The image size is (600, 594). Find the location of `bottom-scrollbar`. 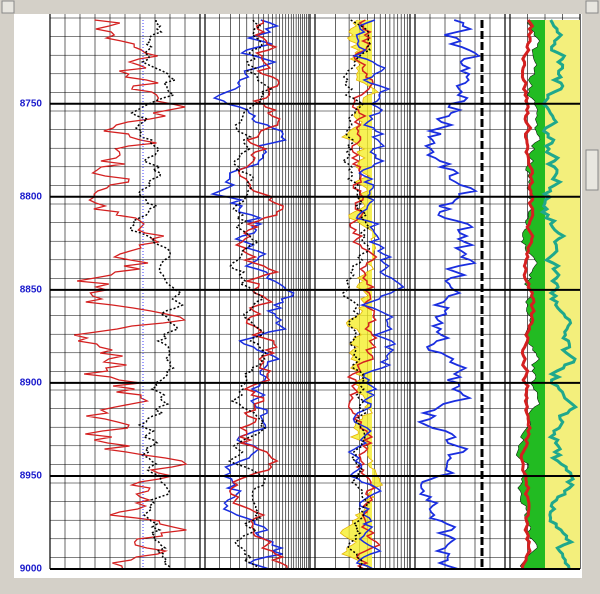

bottom-scrollbar is located at coordinates (292, 586).